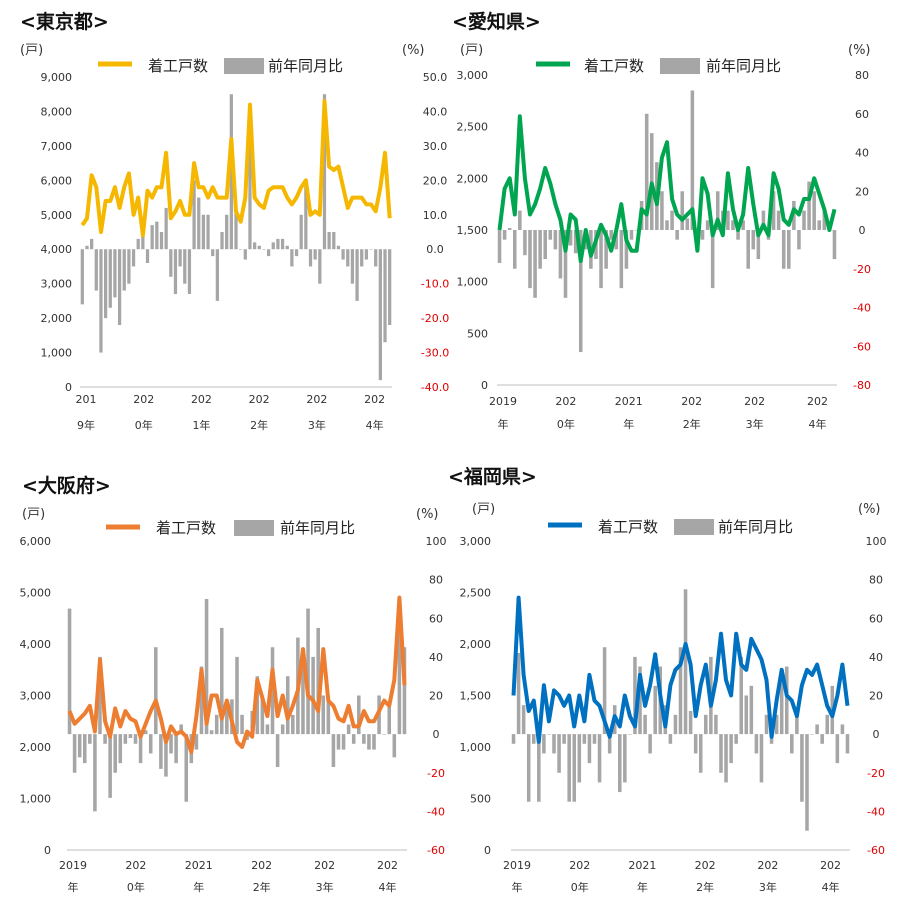  What do you see at coordinates (705, 887) in the screenshot?
I see `x-tick-label-line2: 2年` at bounding box center [705, 887].